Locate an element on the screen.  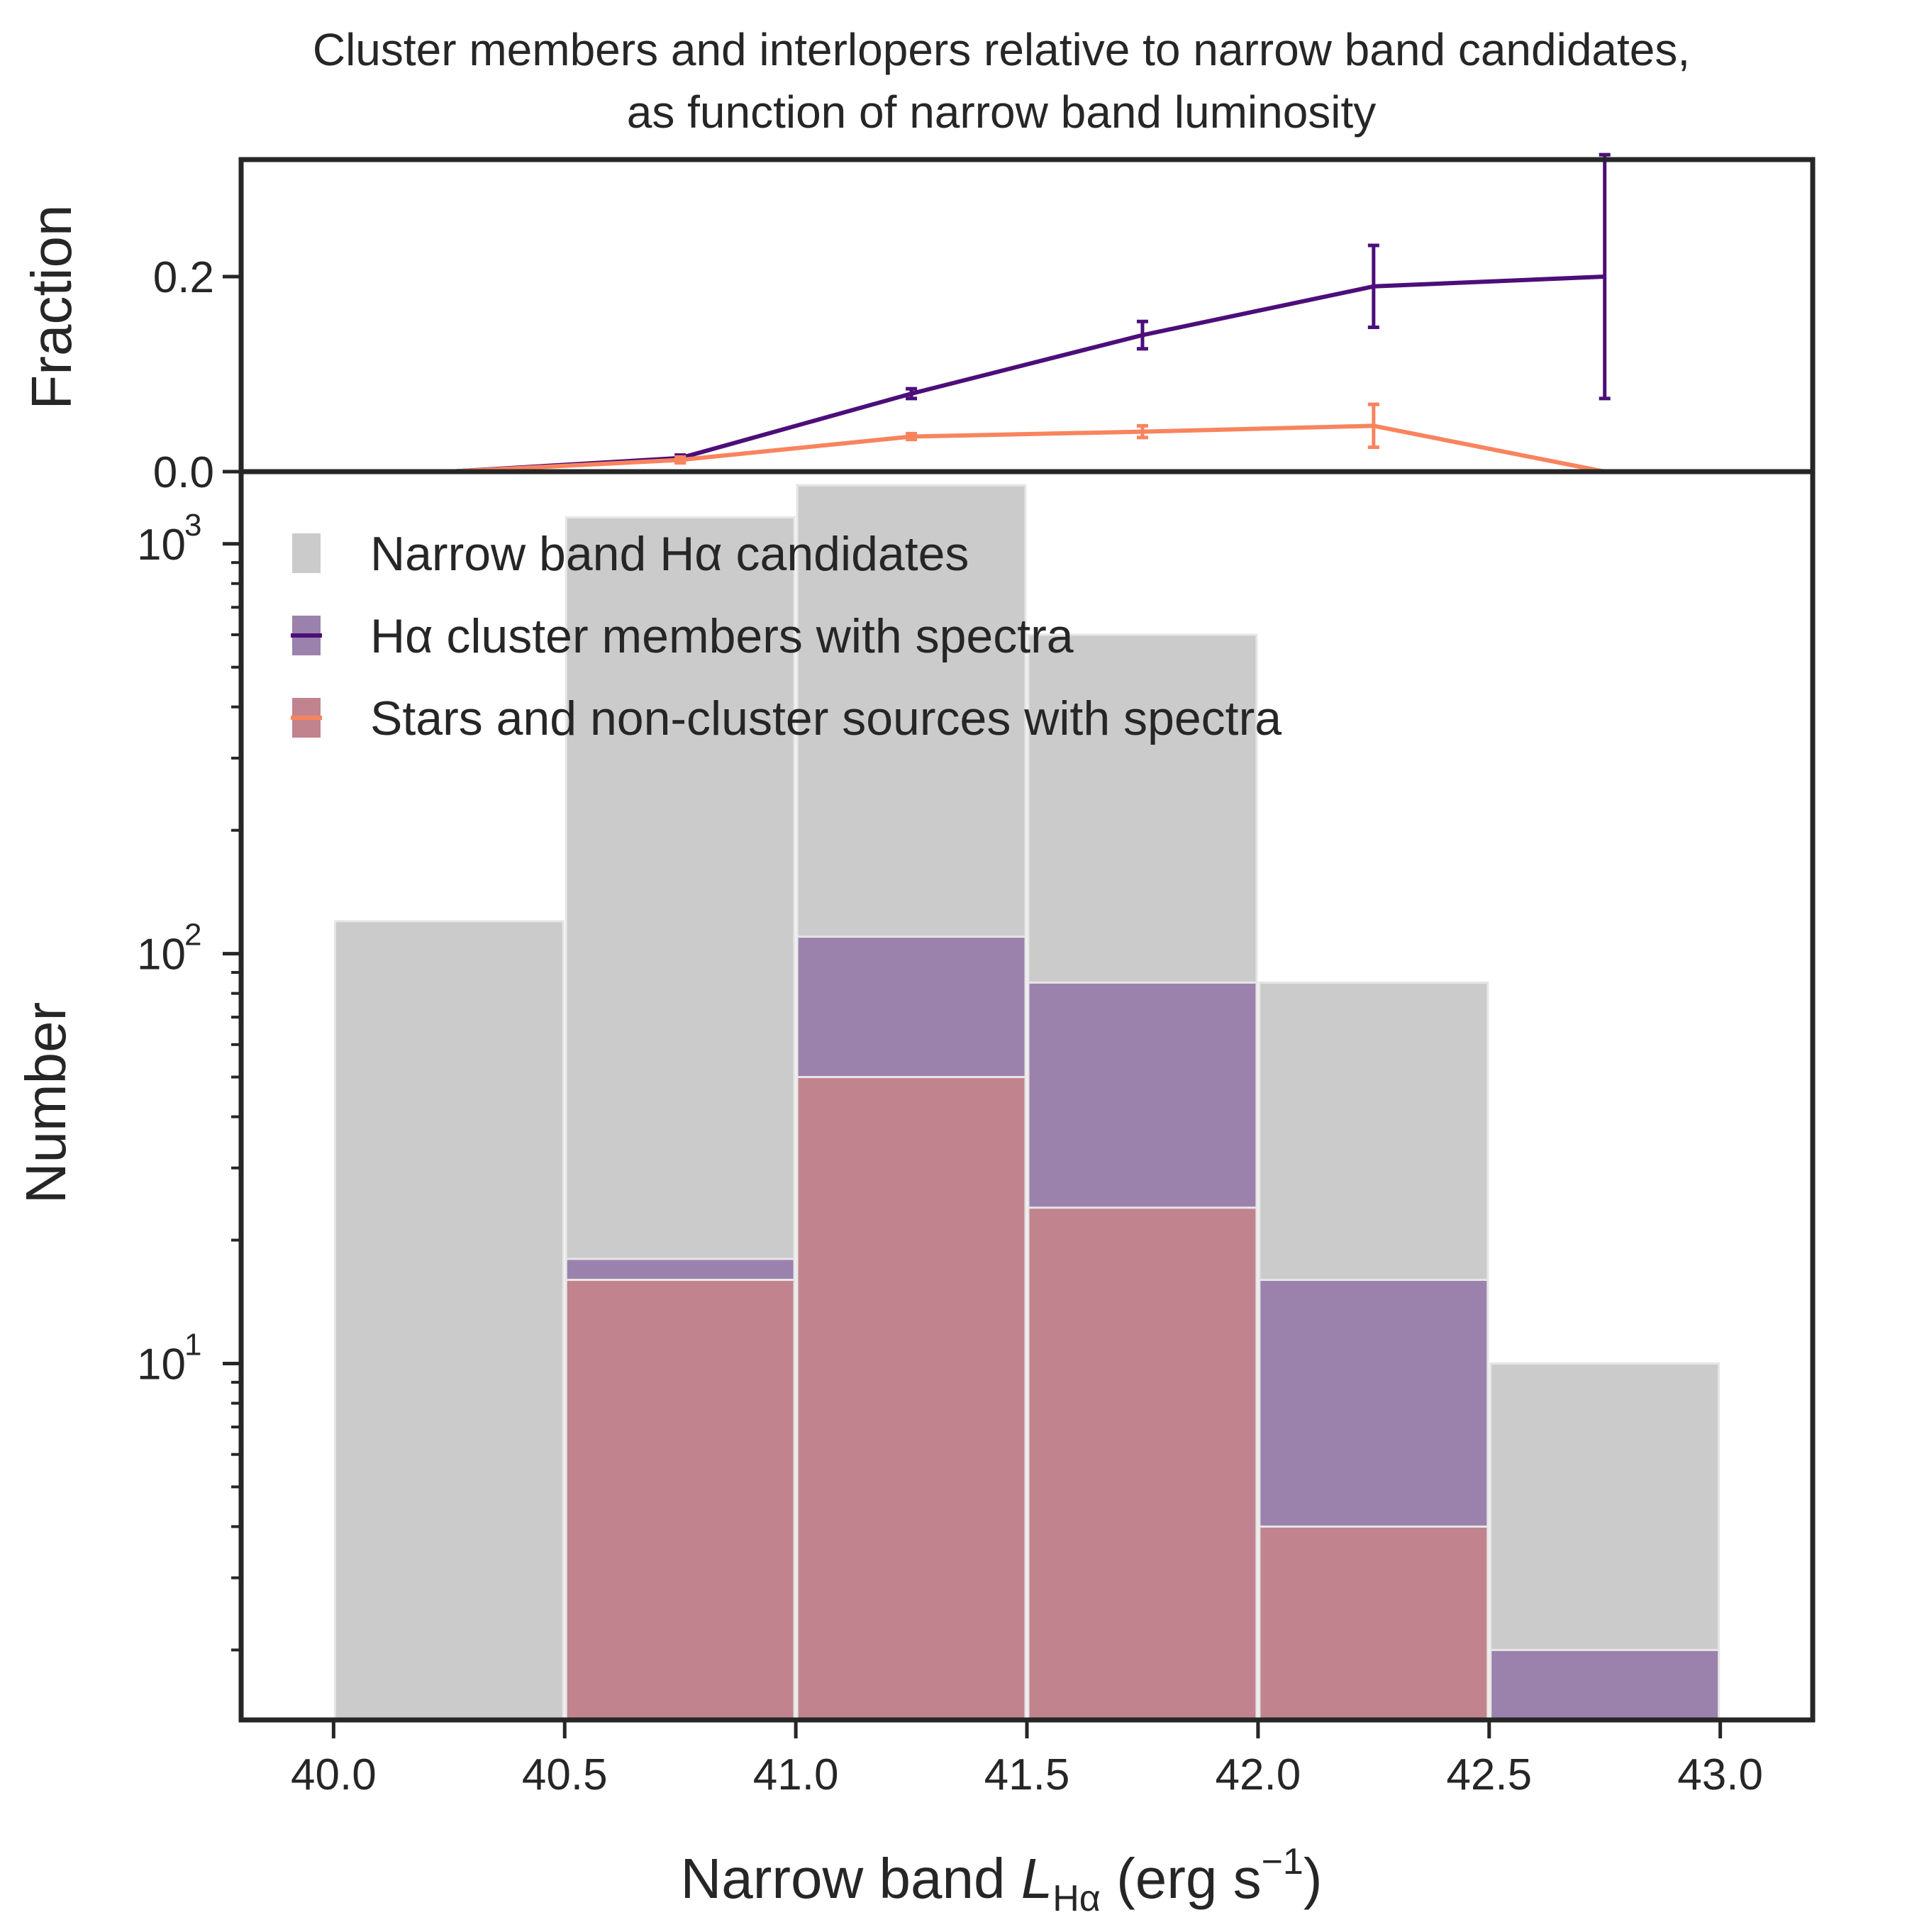
fraction-lines is located at coordinates (1030, 313).